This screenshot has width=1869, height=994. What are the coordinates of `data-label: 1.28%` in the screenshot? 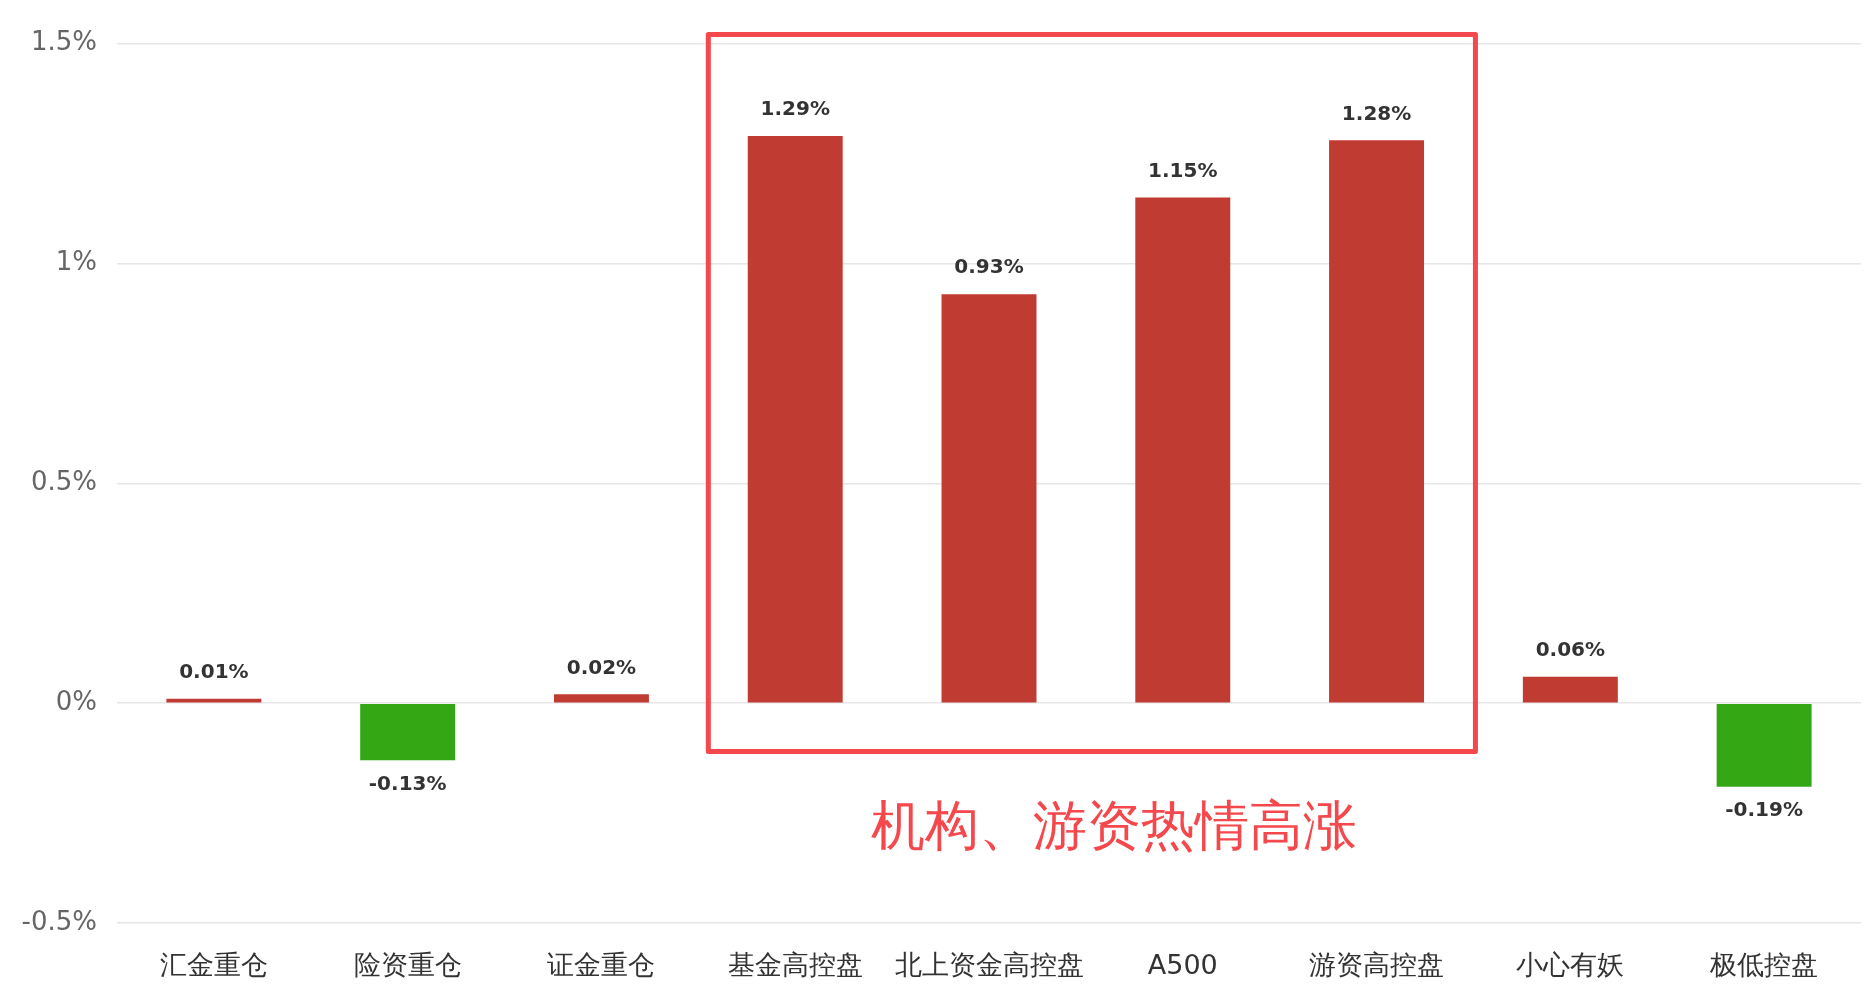 It's located at (1376, 112).